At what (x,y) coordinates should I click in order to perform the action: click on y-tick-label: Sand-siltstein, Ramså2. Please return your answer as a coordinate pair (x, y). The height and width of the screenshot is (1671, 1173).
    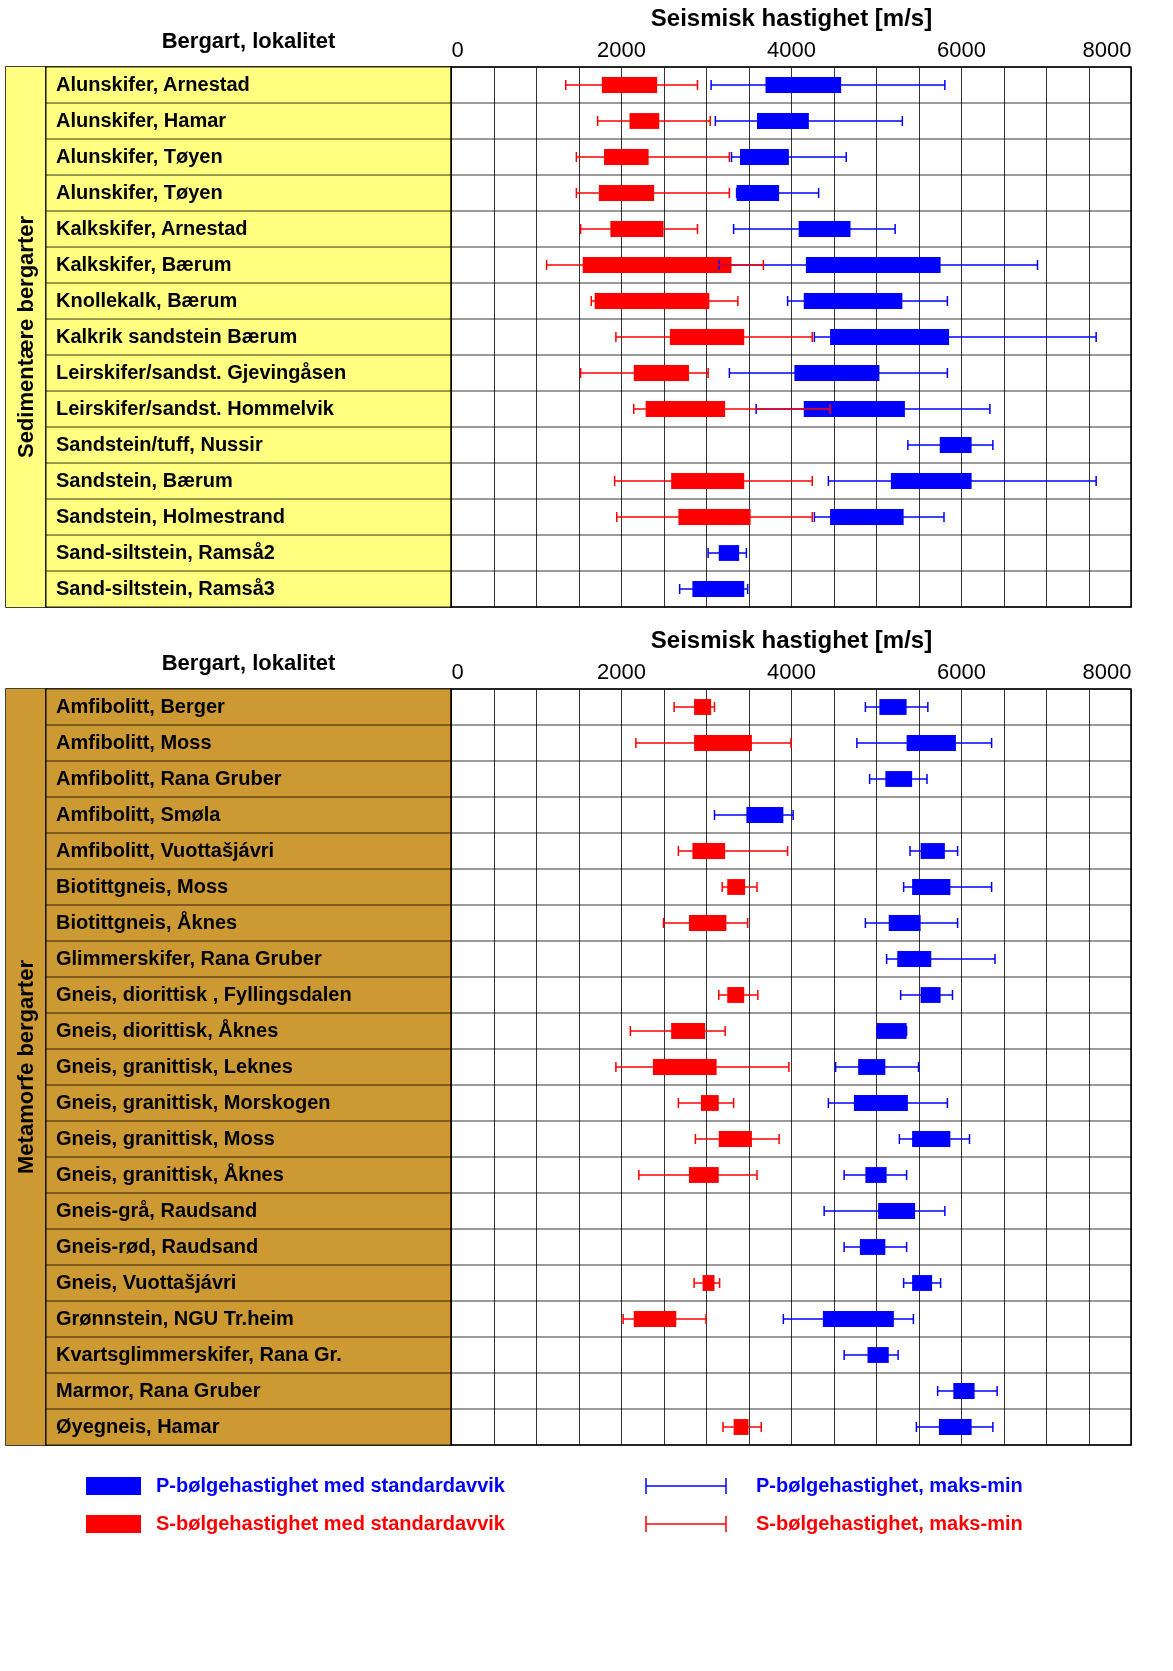
    Looking at the image, I should click on (165, 552).